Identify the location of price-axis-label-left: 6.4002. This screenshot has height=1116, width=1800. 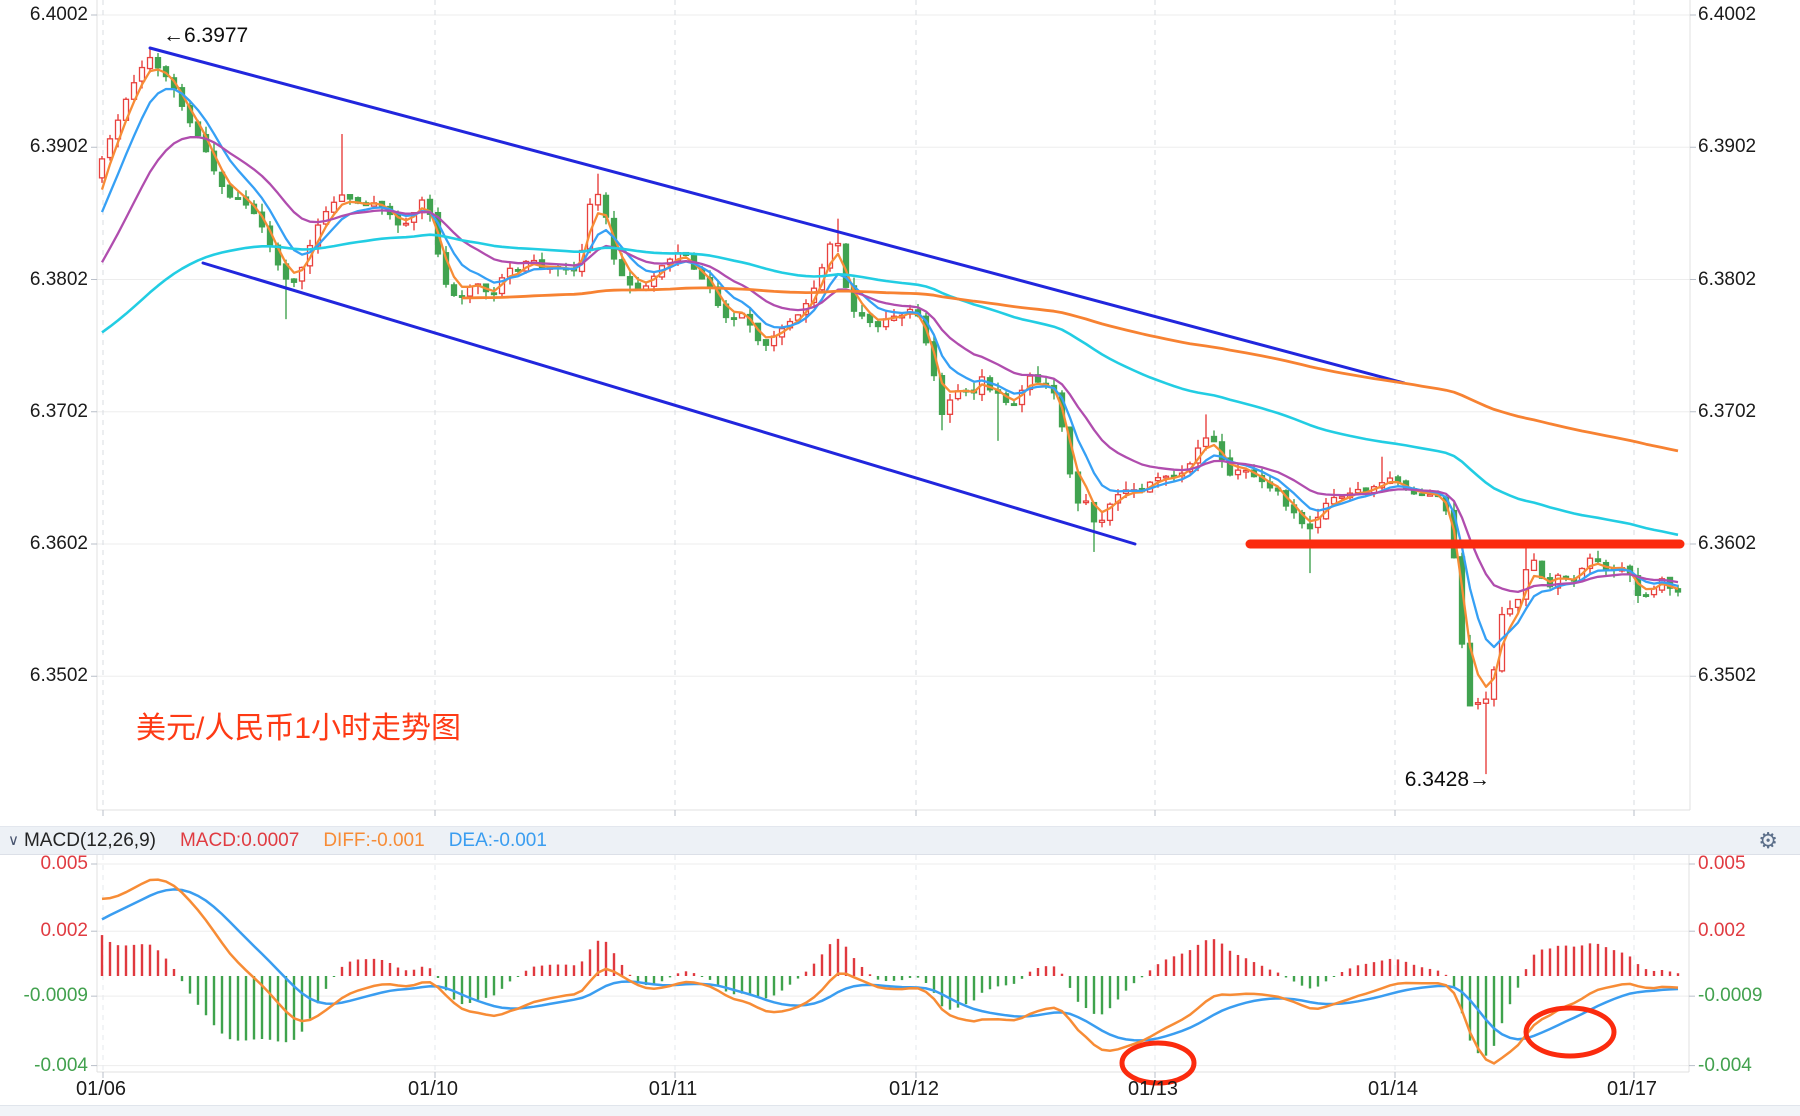
(58, 14).